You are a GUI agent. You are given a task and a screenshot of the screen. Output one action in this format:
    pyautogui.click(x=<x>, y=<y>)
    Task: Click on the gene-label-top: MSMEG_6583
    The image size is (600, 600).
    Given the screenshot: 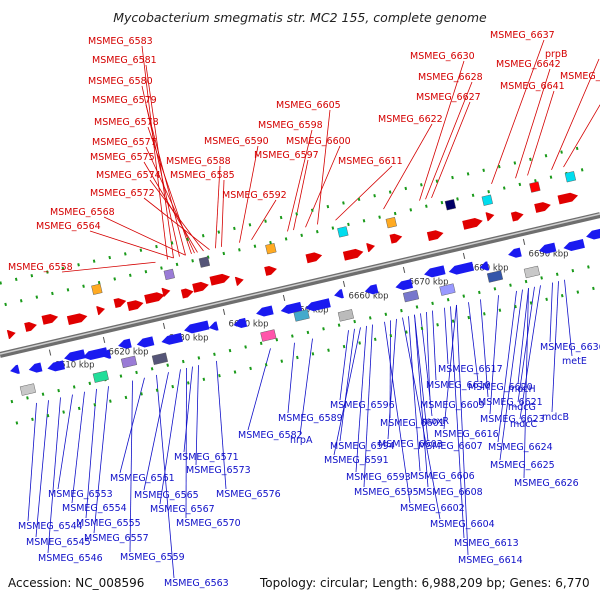 What is the action you would take?
    pyautogui.click(x=120, y=41)
    